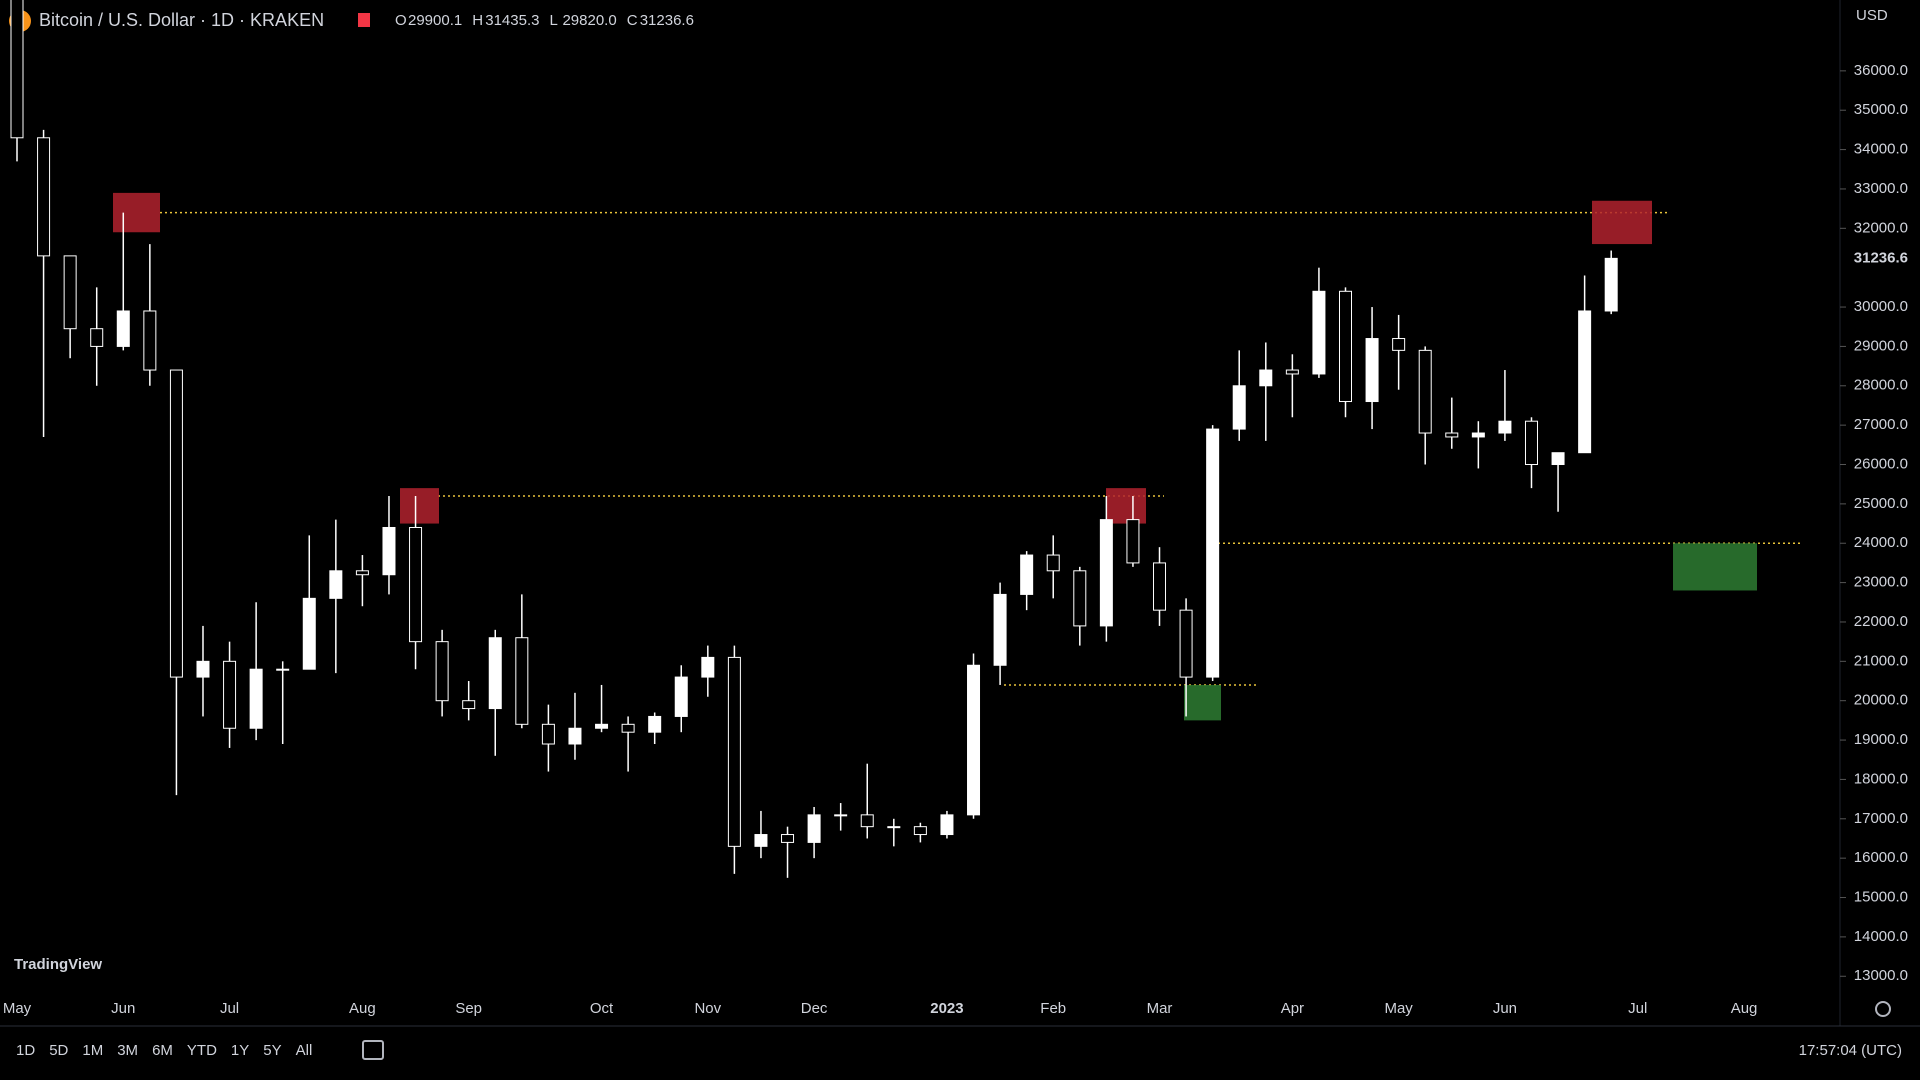  What do you see at coordinates (202, 1050) in the screenshot?
I see `range-button: YTD` at bounding box center [202, 1050].